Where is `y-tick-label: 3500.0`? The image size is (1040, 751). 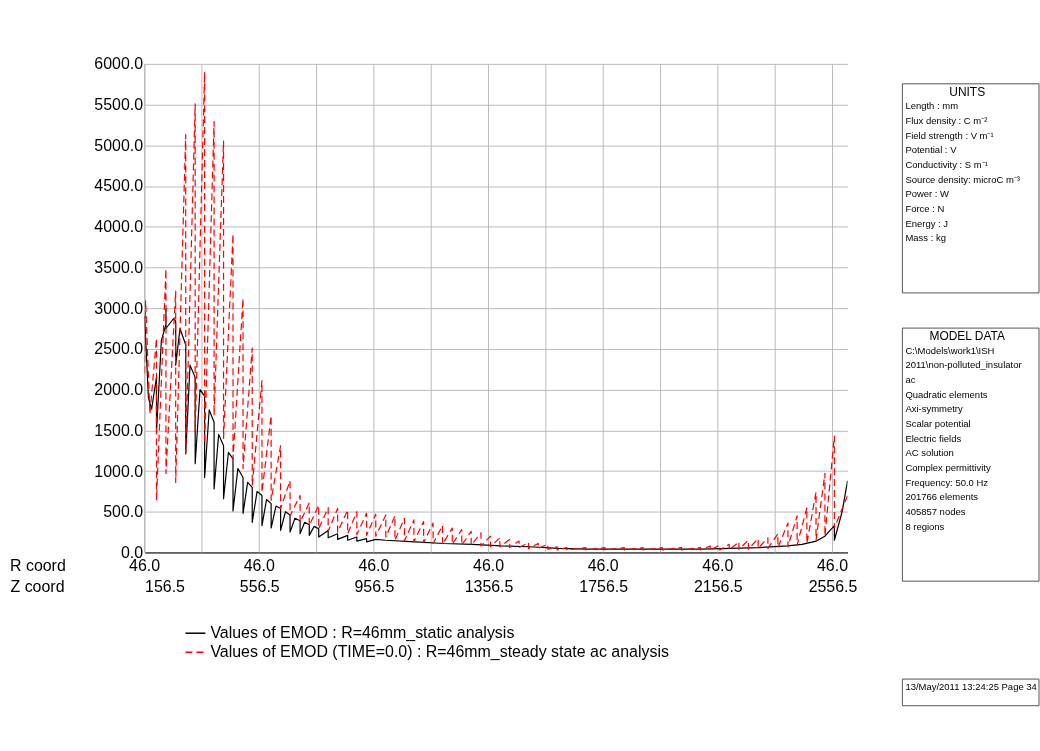 y-tick-label: 3500.0 is located at coordinates (119, 267).